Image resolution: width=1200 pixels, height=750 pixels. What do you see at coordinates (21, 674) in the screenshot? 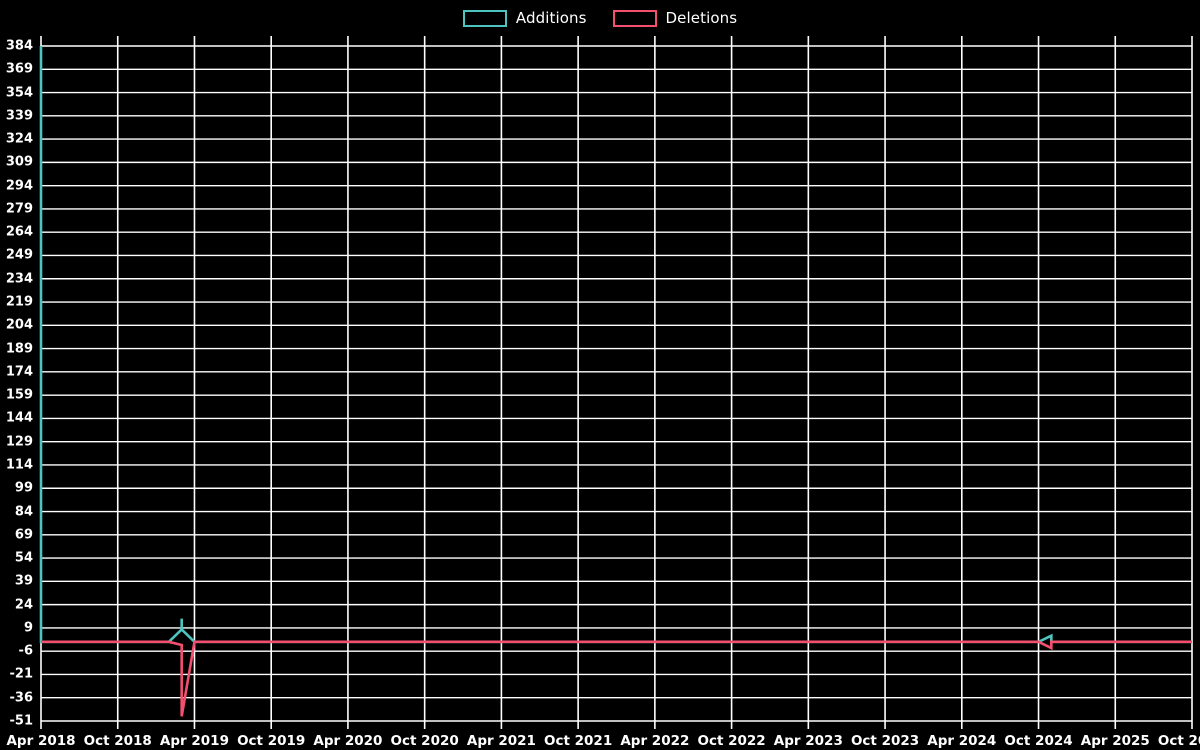
I see `y-tick-label: -21` at bounding box center [21, 674].